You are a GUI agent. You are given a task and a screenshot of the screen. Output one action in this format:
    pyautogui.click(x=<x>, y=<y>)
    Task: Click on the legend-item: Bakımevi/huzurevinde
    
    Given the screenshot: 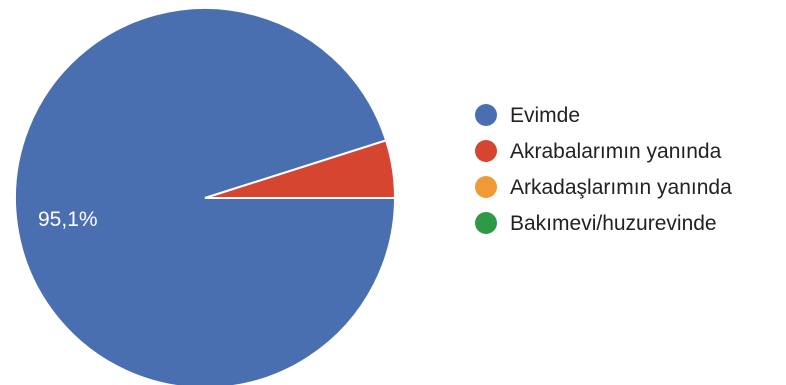 What is the action you would take?
    pyautogui.click(x=596, y=223)
    